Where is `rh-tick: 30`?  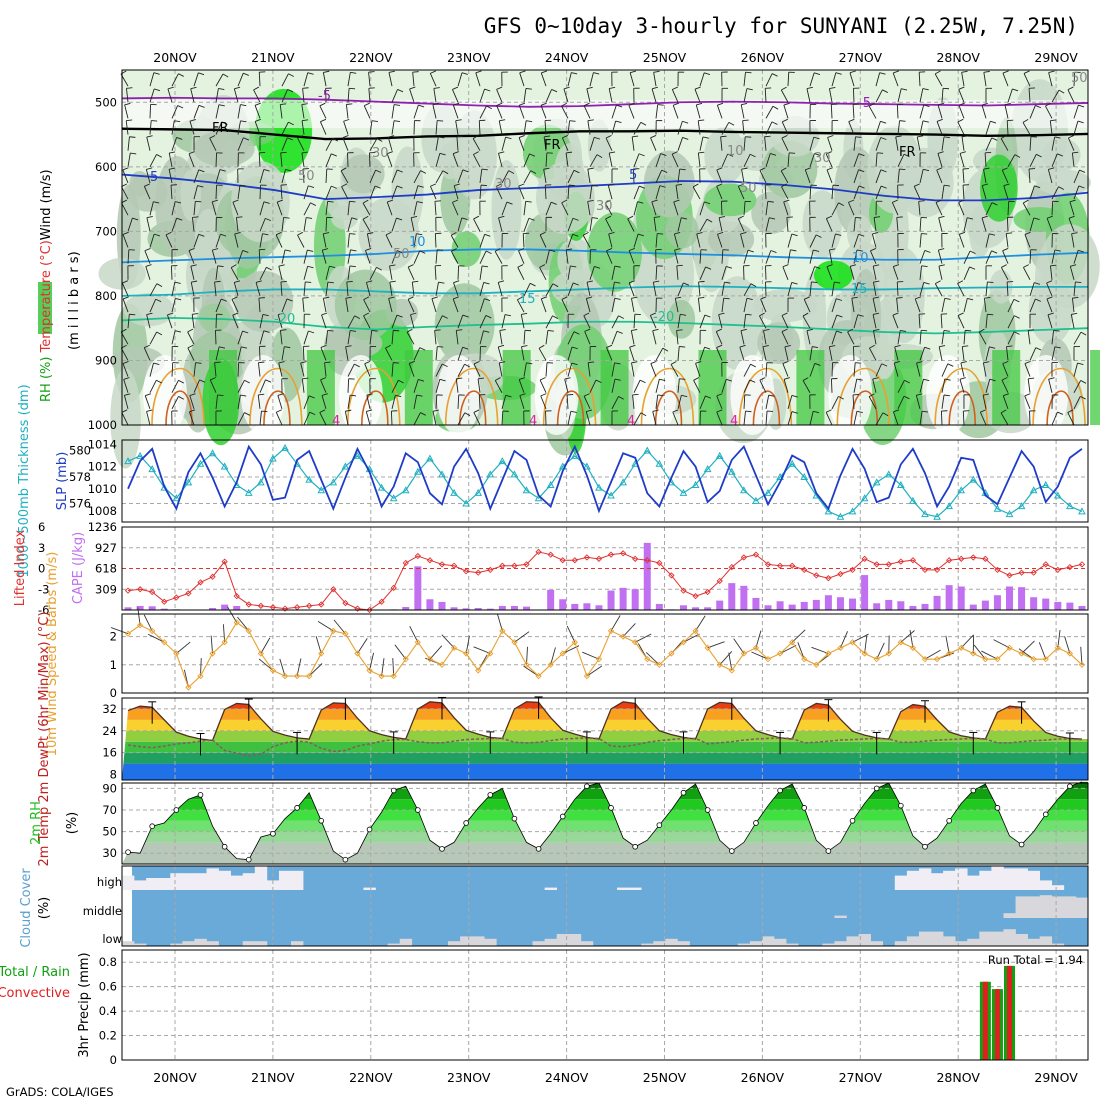 rh-tick: 30 is located at coordinates (109, 853).